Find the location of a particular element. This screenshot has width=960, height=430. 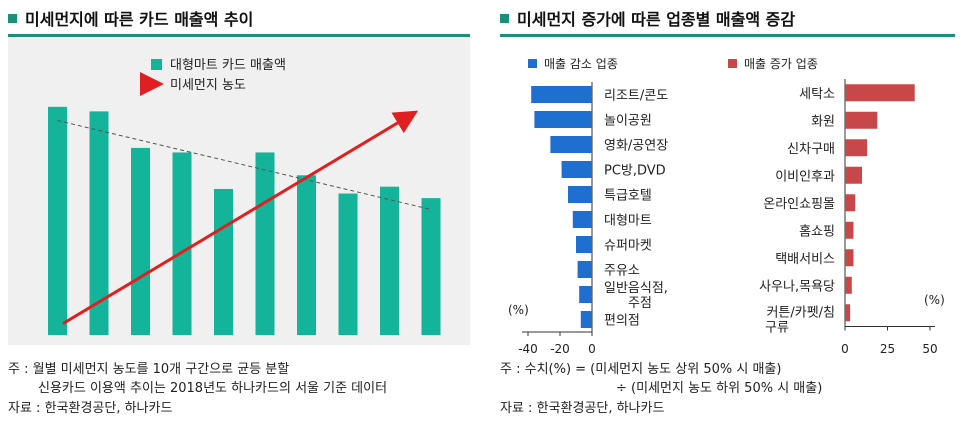

inc-category-label: 홈쇼핑 is located at coordinates (817, 231).